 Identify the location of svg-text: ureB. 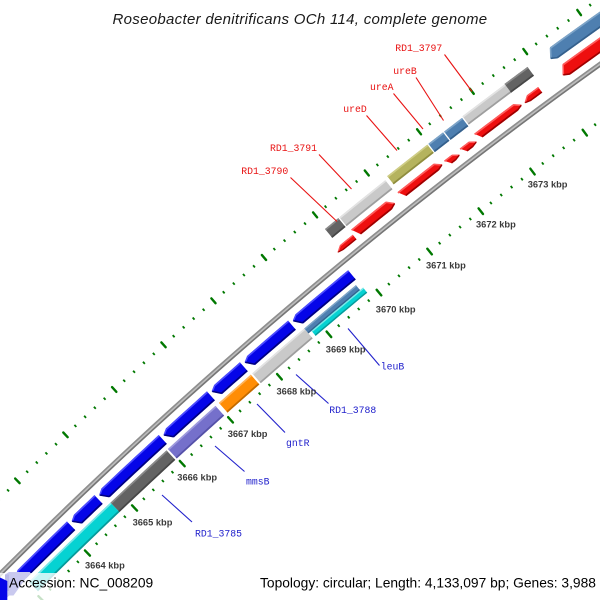
(405, 71).